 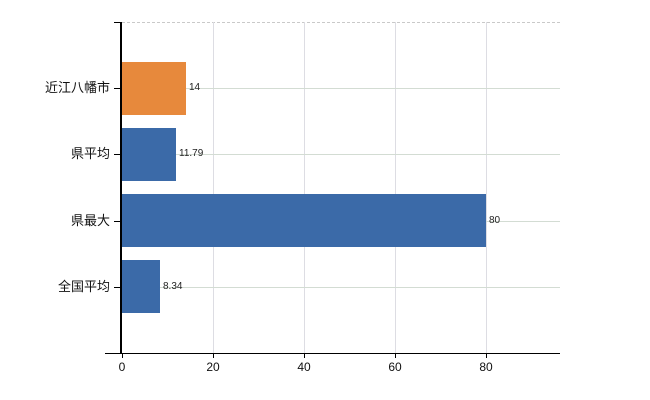 What do you see at coordinates (191, 153) in the screenshot?
I see `value-label: 11.79` at bounding box center [191, 153].